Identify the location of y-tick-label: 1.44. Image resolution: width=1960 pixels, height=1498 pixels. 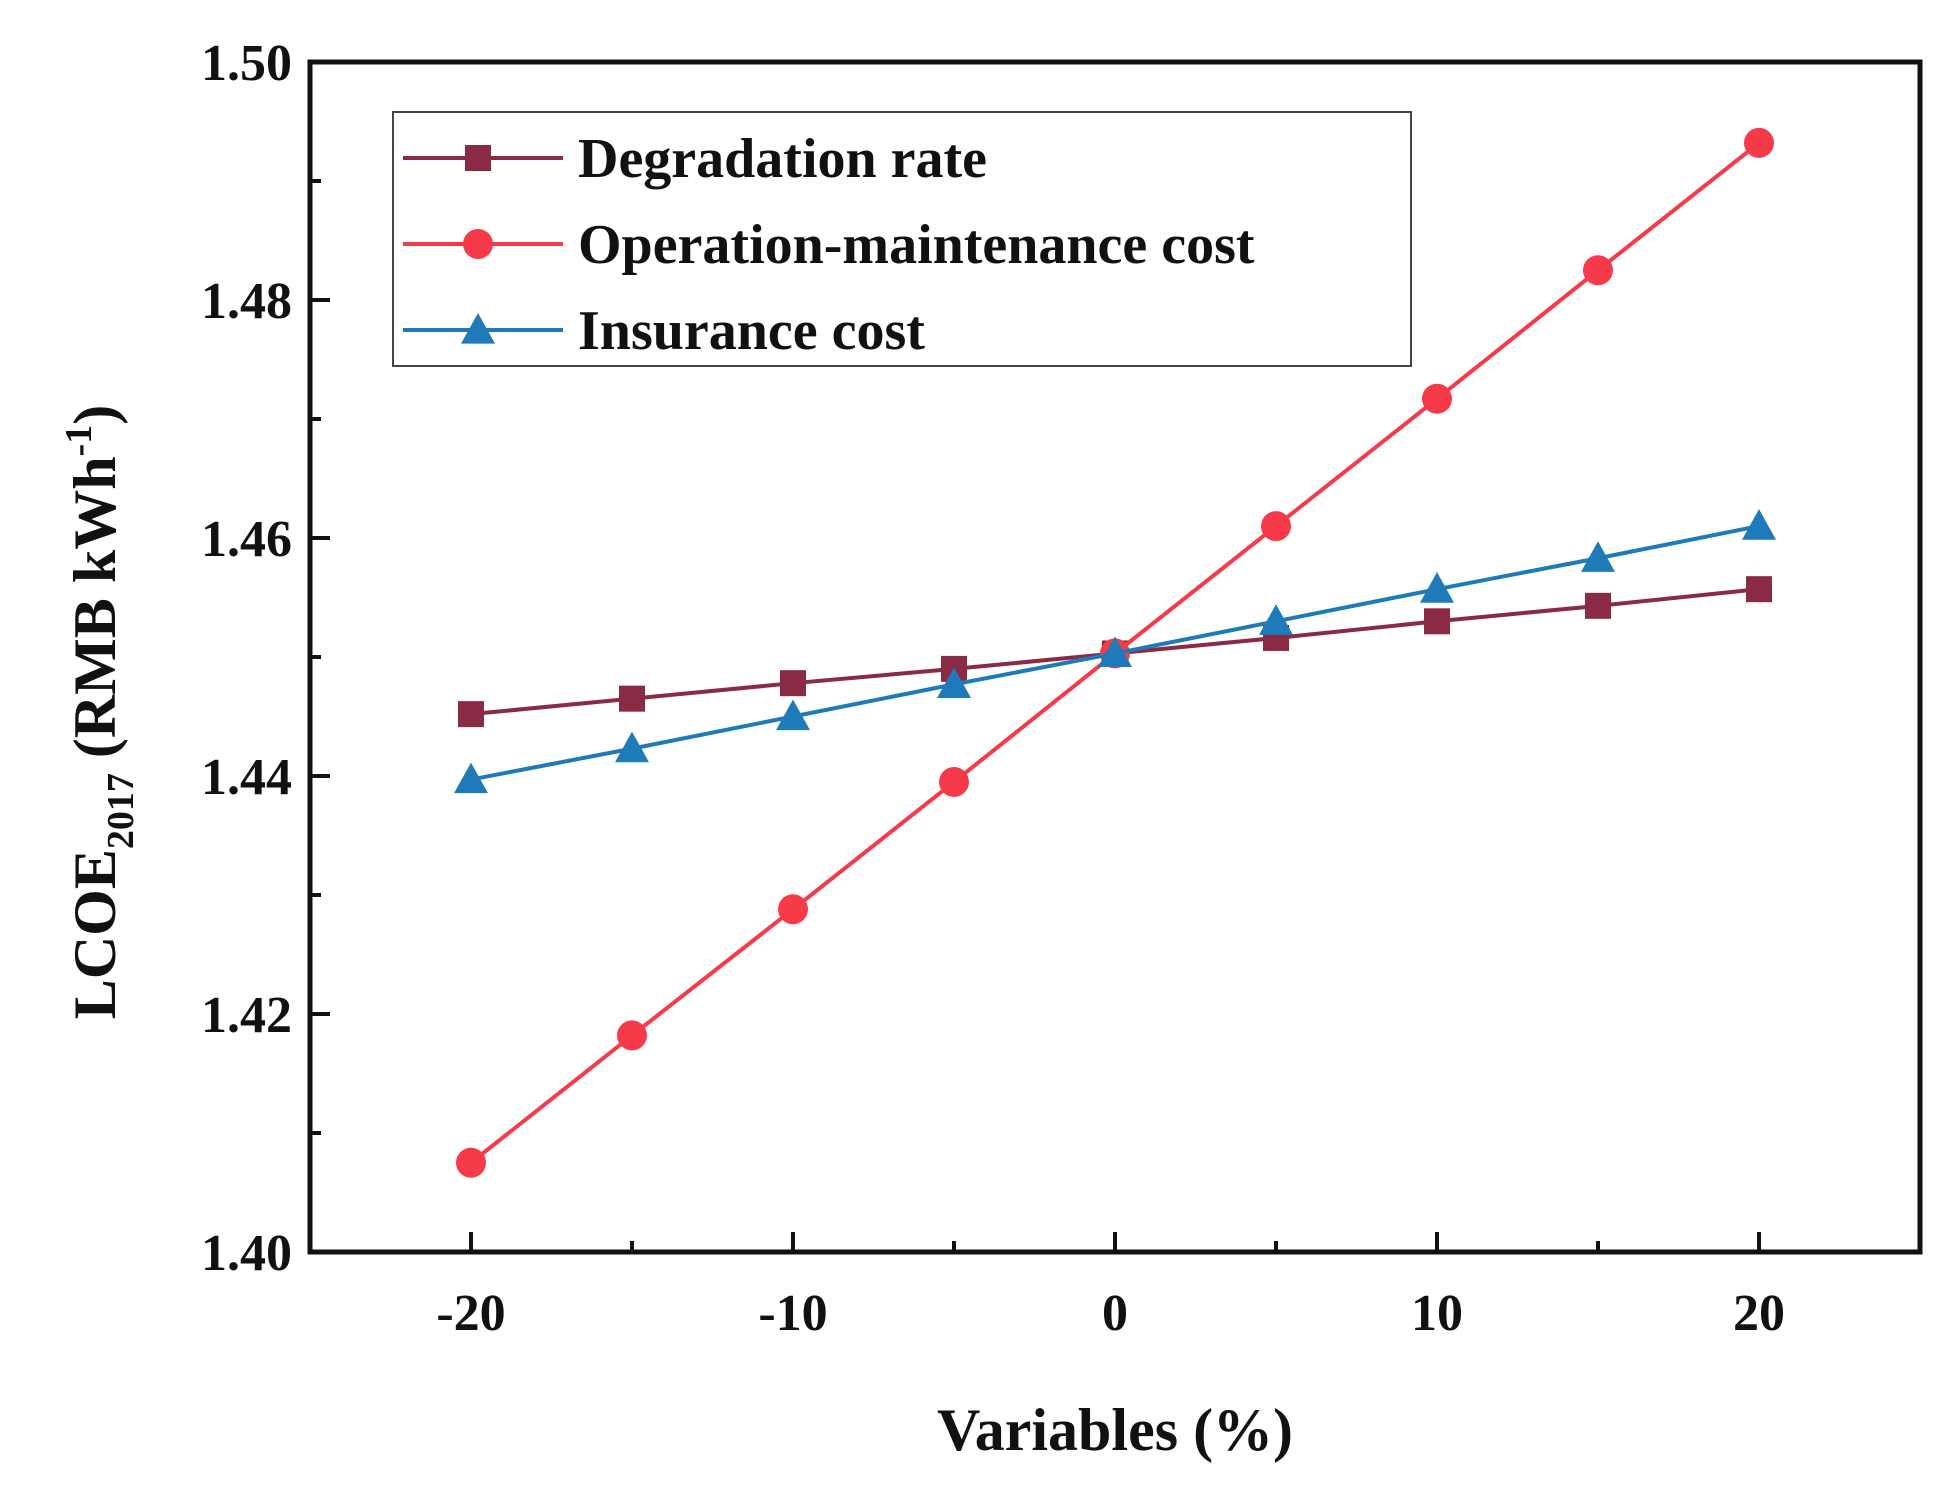
(246, 777).